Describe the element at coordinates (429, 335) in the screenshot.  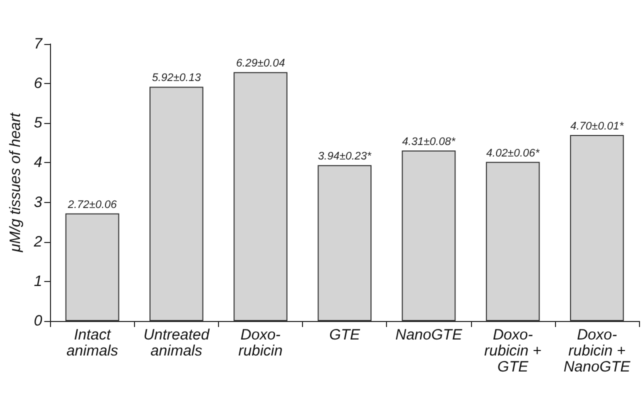
I see `x-tick-label: NanoGTE` at that location.